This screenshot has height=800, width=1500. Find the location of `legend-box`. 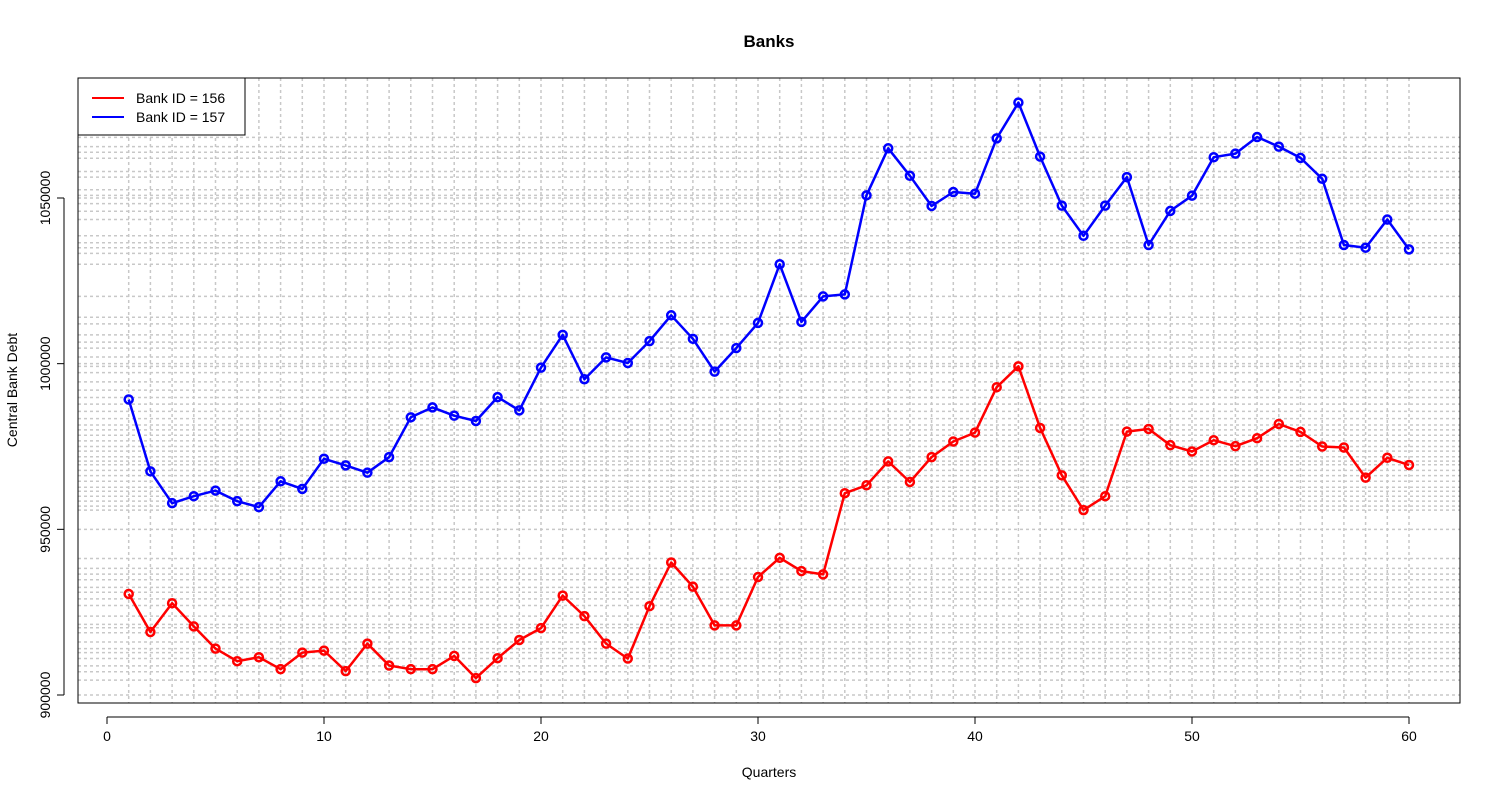

legend-box is located at coordinates (161, 106).